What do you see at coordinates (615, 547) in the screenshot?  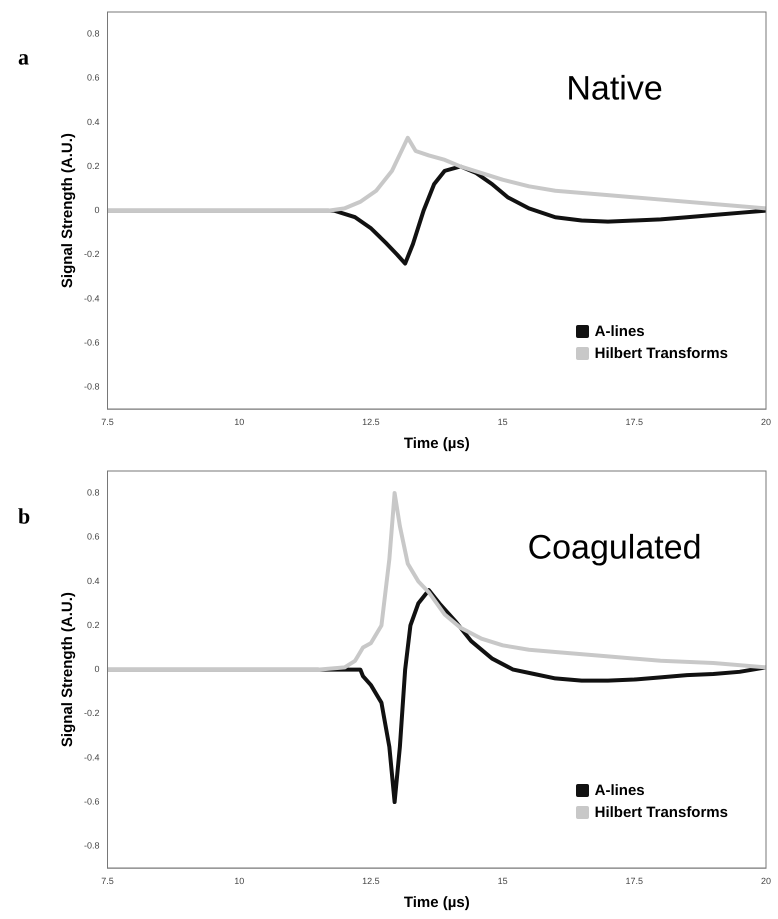 I see `annotation: Coagulated` at bounding box center [615, 547].